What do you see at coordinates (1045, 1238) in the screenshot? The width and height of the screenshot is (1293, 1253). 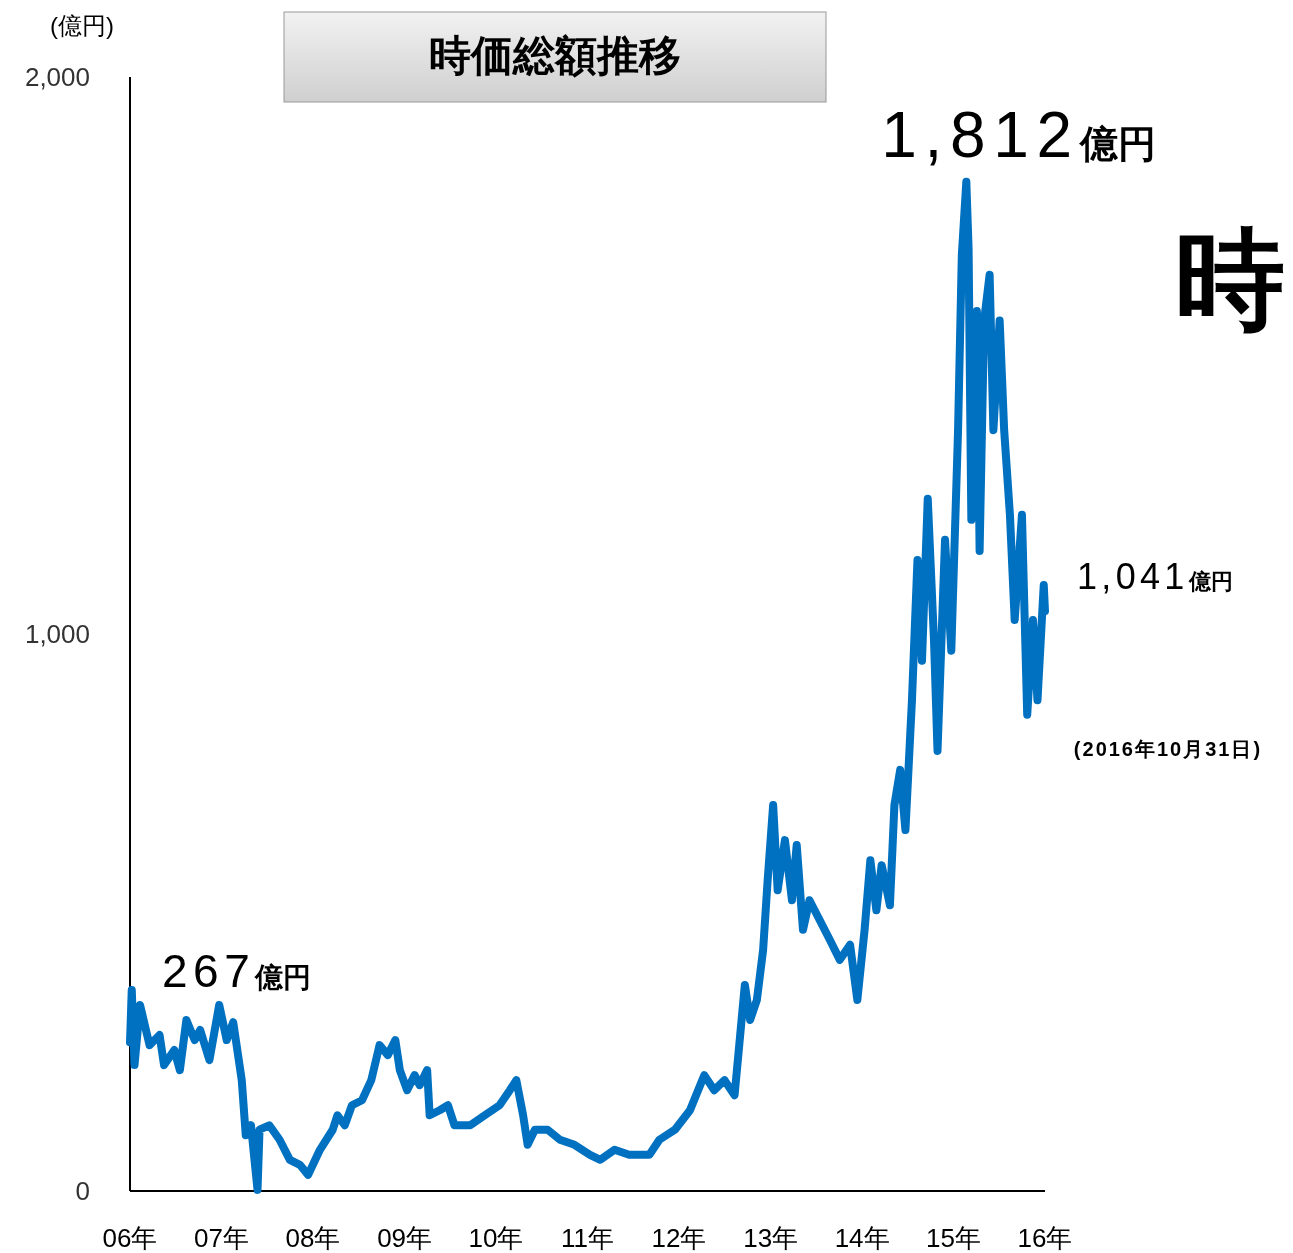 I see `x-tick-label: 16年` at bounding box center [1045, 1238].